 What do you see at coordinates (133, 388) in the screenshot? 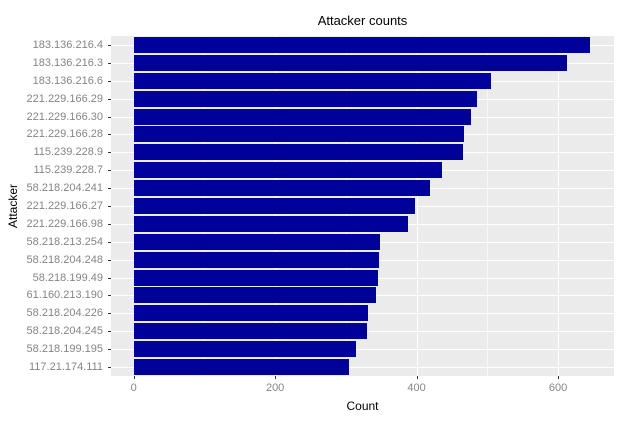
I see `x-tick-label: 0` at bounding box center [133, 388].